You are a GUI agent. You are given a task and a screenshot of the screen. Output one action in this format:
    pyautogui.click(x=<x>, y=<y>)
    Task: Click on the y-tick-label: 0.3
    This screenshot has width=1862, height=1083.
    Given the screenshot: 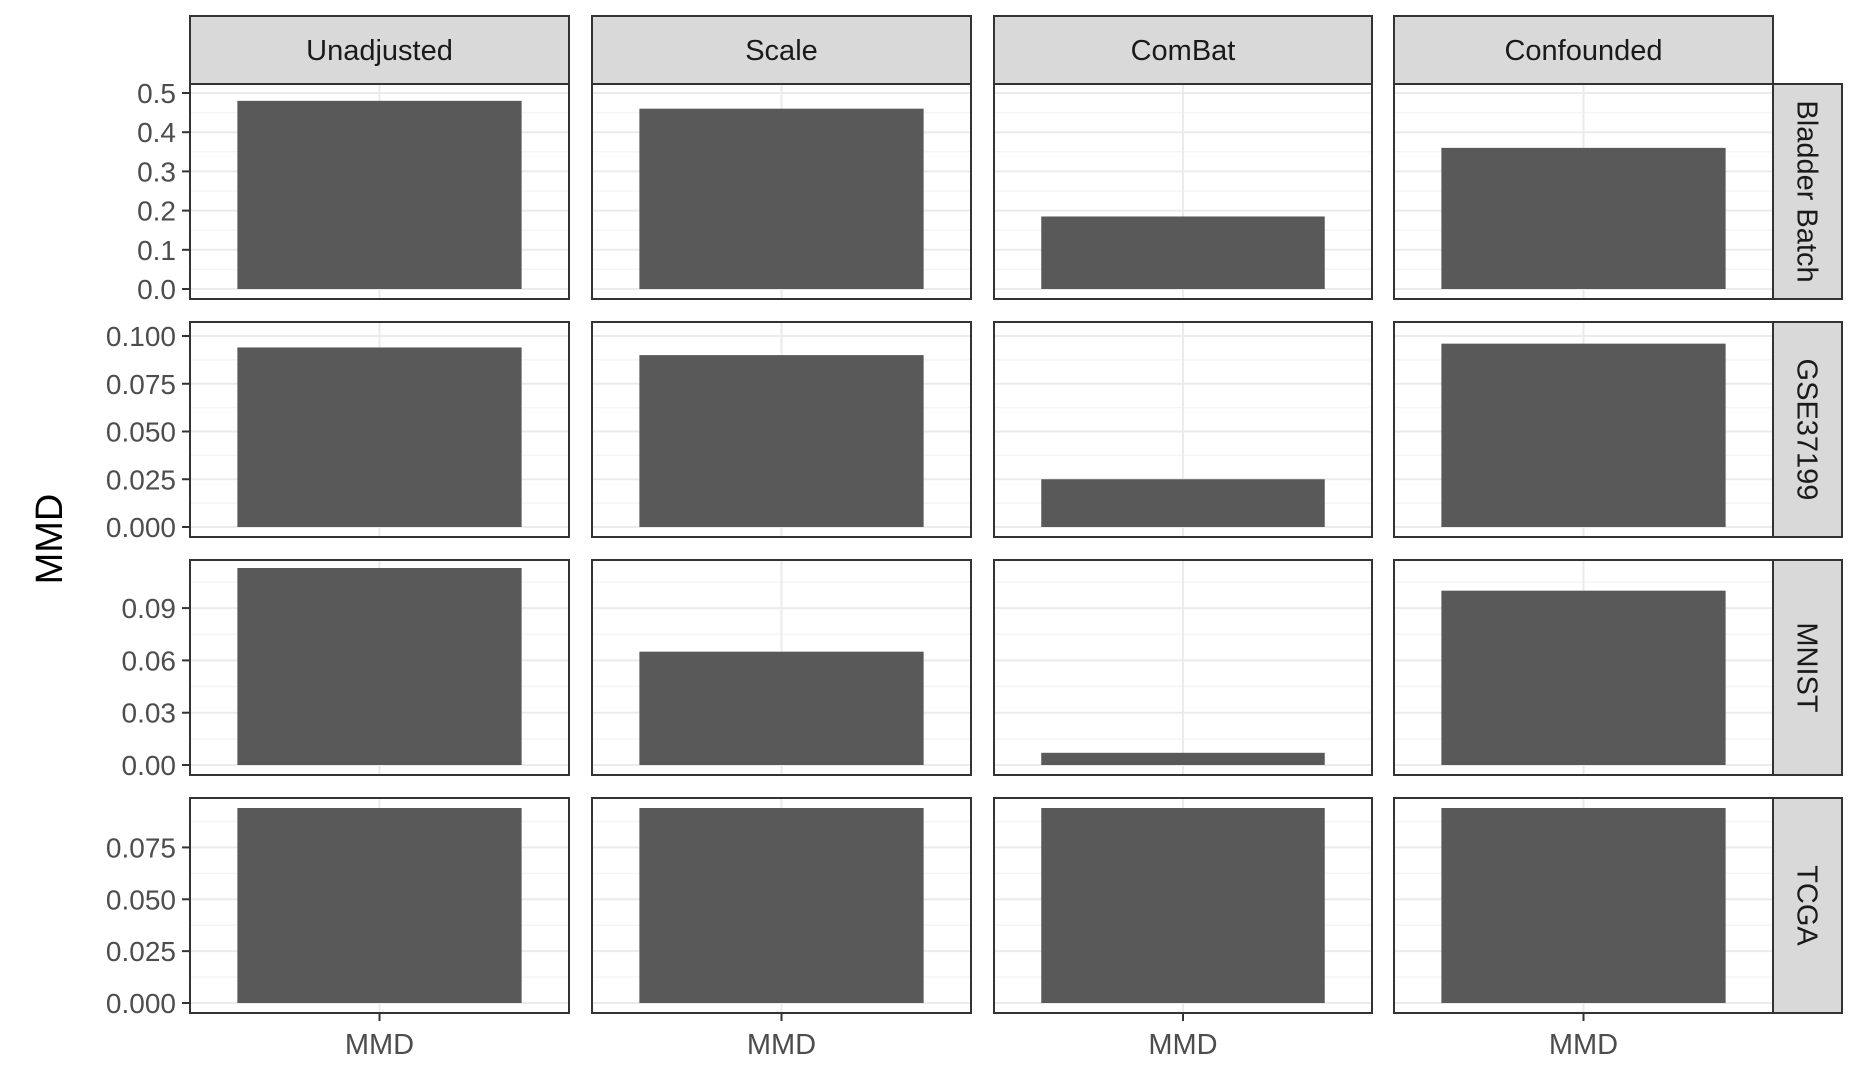 What is the action you would take?
    pyautogui.click(x=156, y=171)
    